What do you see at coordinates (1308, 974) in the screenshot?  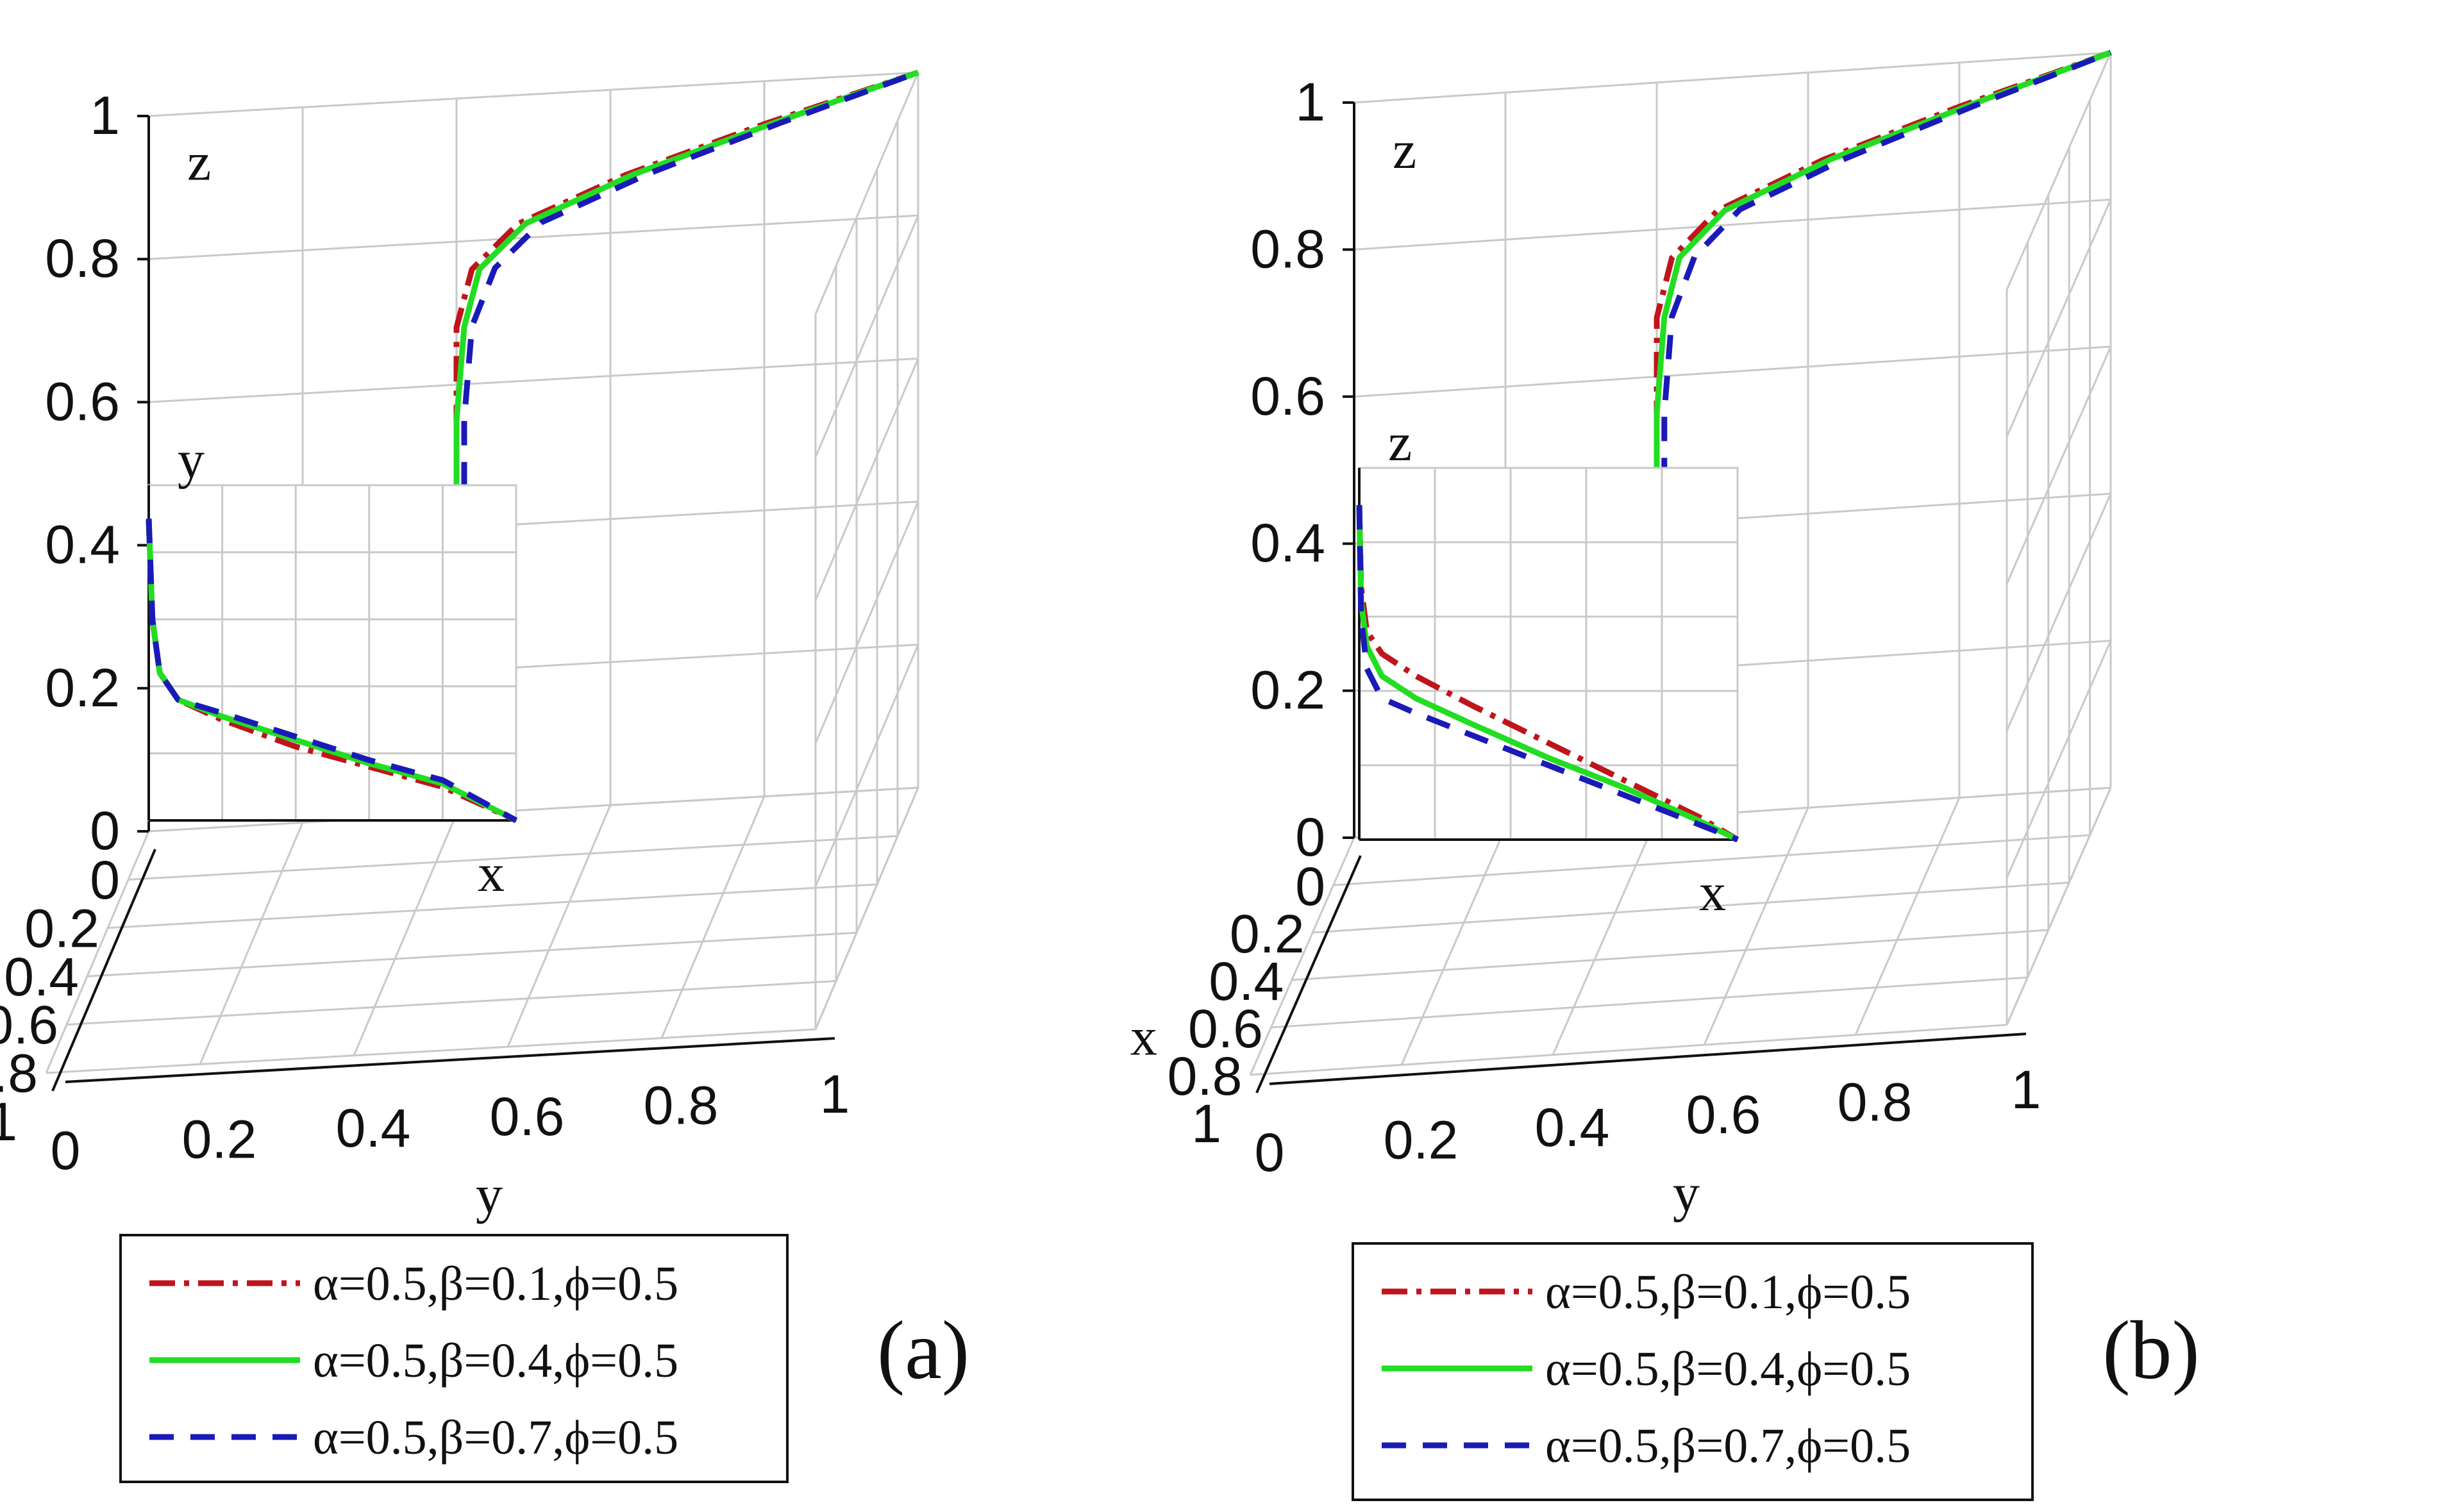 I see `x-axis-line` at bounding box center [1308, 974].